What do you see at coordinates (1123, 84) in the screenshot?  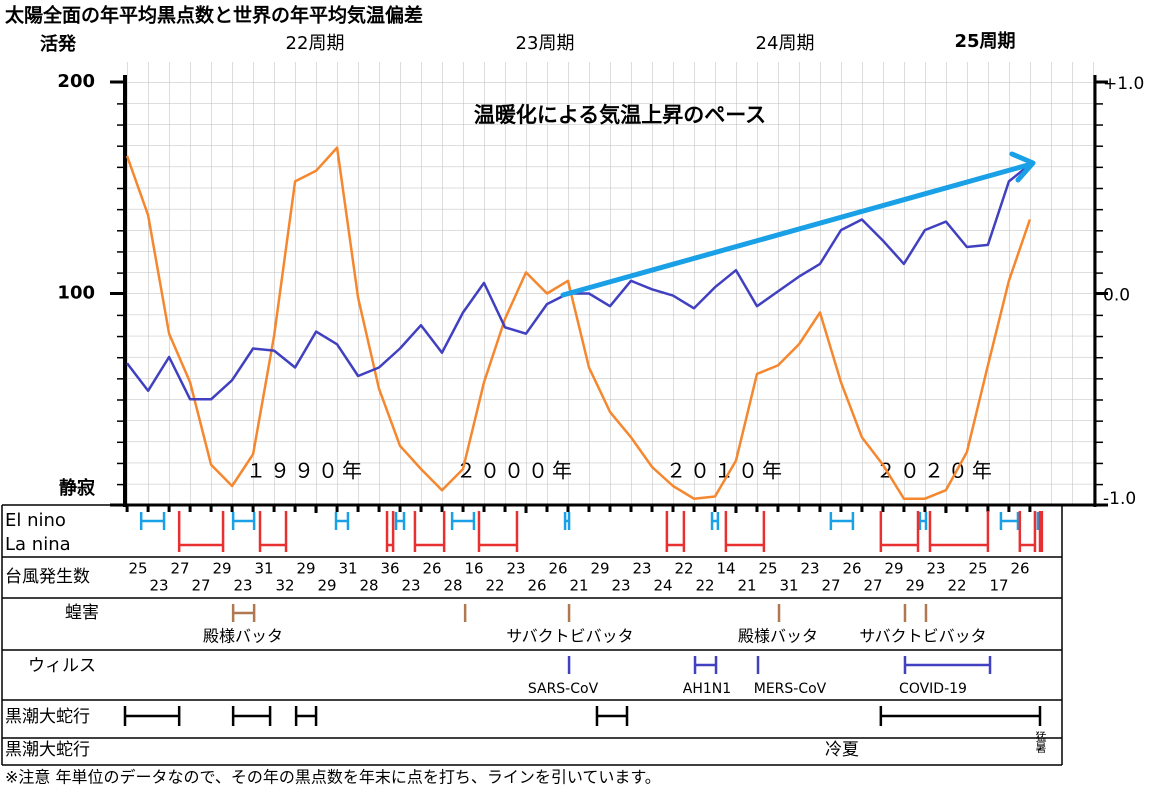 I see `y2-tick-label: +1.0` at bounding box center [1123, 84].